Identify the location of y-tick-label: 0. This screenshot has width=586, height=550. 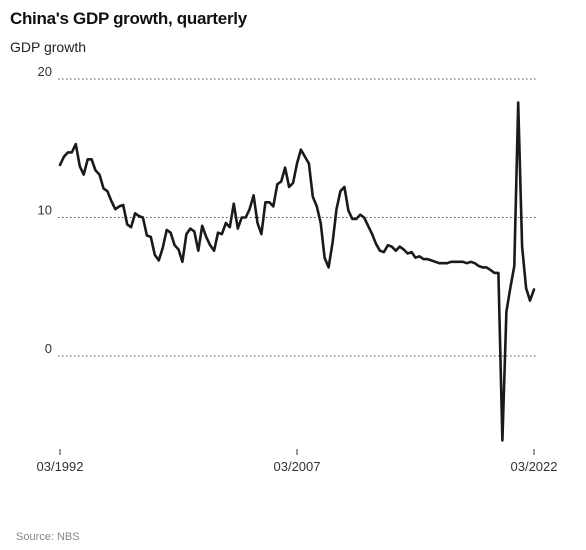
(48, 348).